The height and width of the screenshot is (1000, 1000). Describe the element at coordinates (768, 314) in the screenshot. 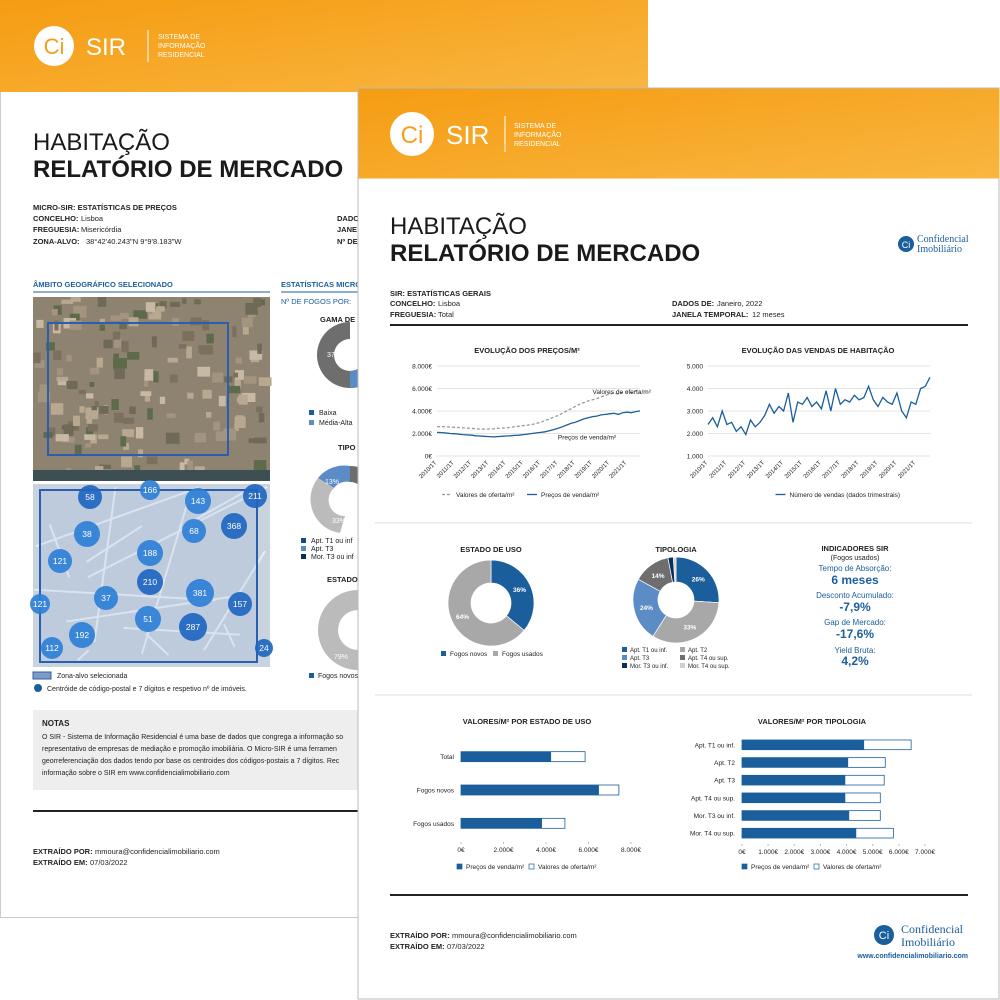

I see `meta-value: 12 meses` at that location.